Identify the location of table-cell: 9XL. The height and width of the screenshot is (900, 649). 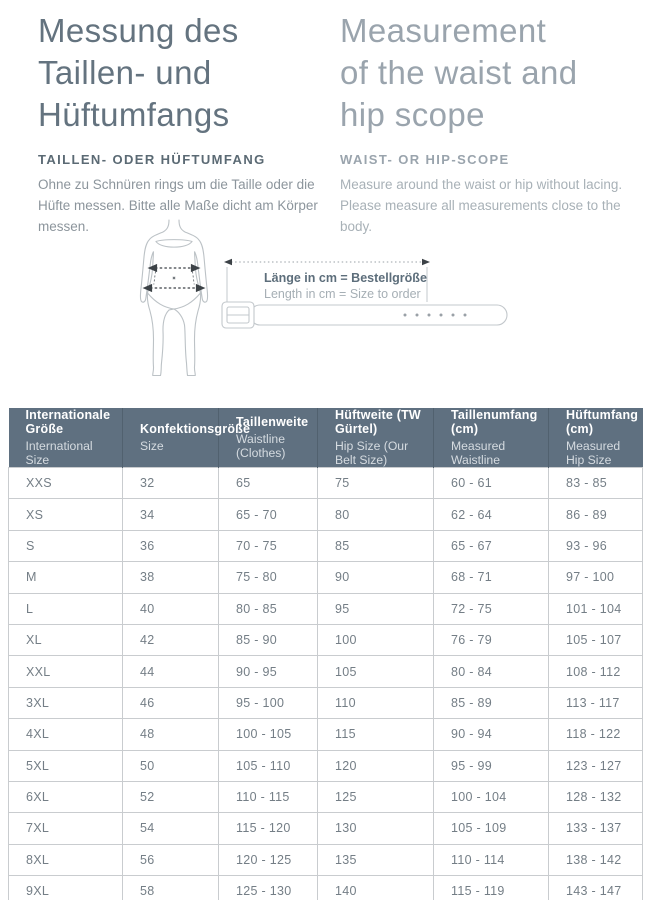
(65, 887).